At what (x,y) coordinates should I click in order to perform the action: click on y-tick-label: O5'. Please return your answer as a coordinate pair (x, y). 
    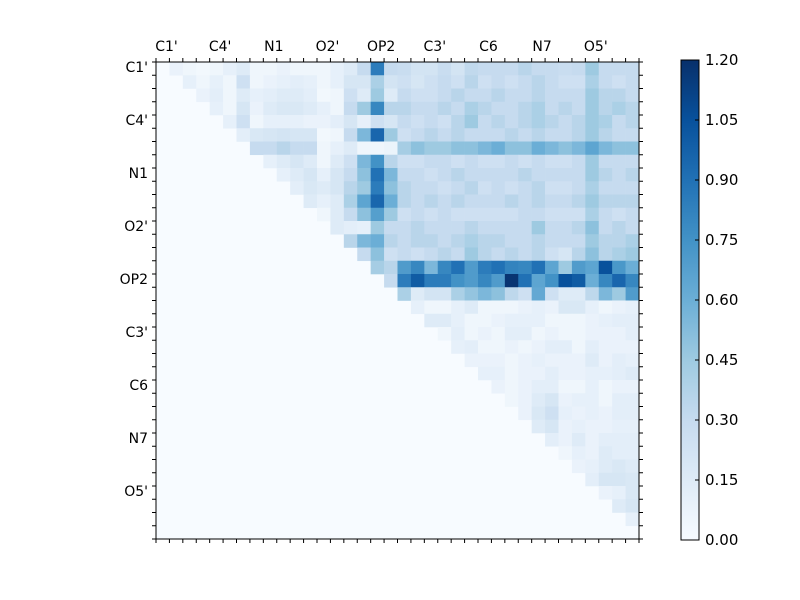
    Looking at the image, I should click on (136, 491).